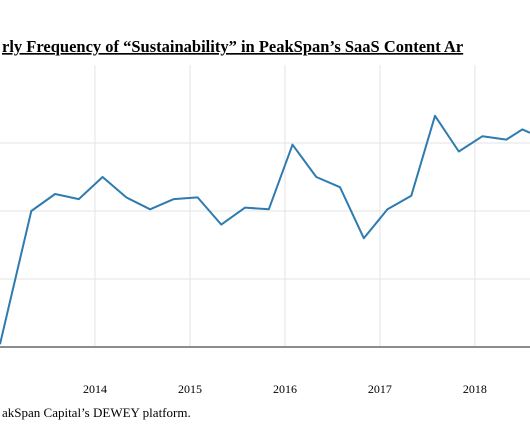  I want to click on x-tick-label: 2016, so click(285, 389).